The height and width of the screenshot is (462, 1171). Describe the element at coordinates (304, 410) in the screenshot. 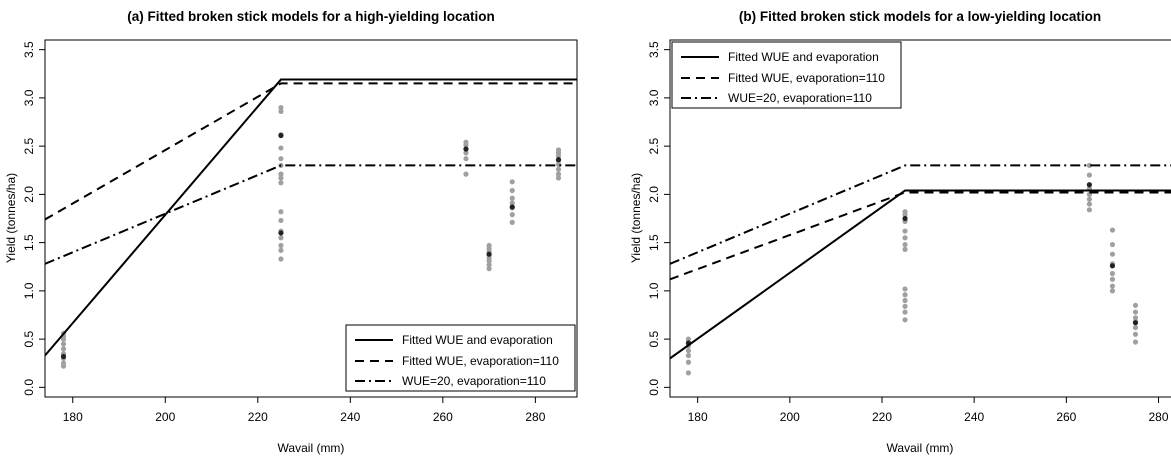

I see `panel-a-x-axis: 180 200 220 240 260 280` at that location.